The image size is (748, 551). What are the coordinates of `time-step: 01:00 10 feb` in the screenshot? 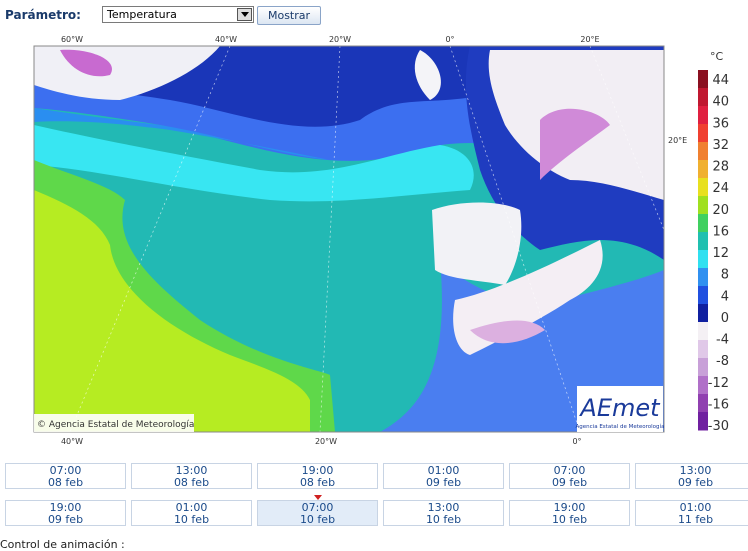 It's located at (191, 513).